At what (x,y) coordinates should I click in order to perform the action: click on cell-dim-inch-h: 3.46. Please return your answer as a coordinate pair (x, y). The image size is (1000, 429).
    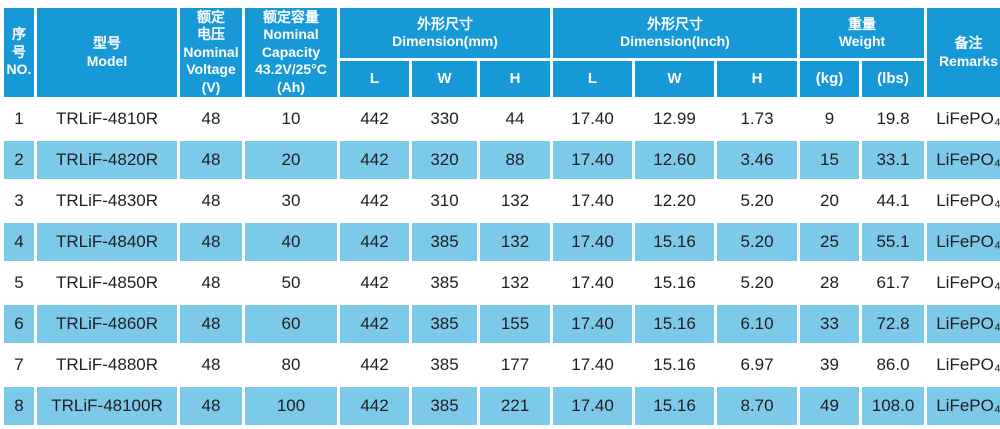
    Looking at the image, I should click on (757, 160).